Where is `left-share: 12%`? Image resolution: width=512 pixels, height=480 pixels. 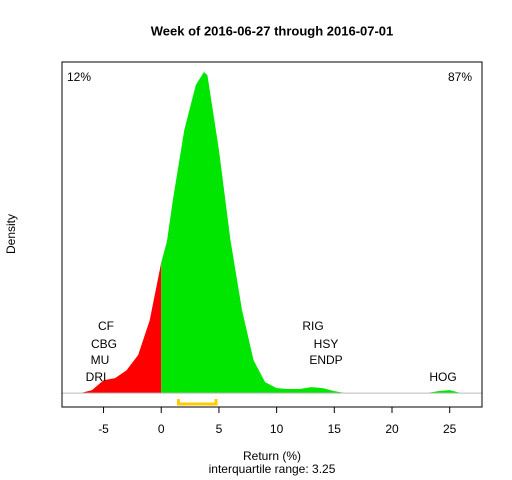
left-share: 12% is located at coordinates (79, 77).